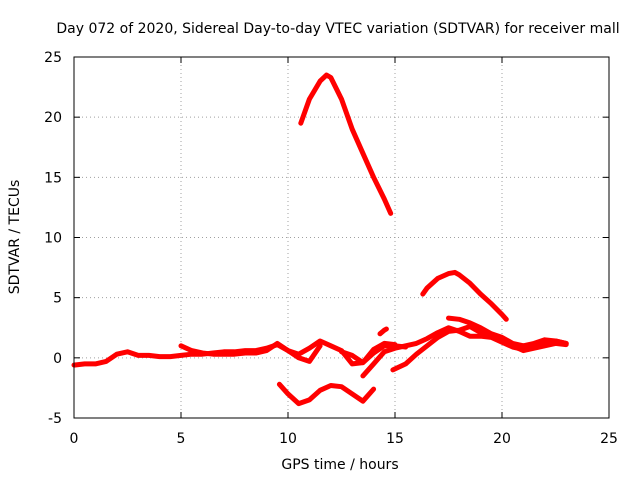  I want to click on x-tick-label: 10, so click(288, 439).